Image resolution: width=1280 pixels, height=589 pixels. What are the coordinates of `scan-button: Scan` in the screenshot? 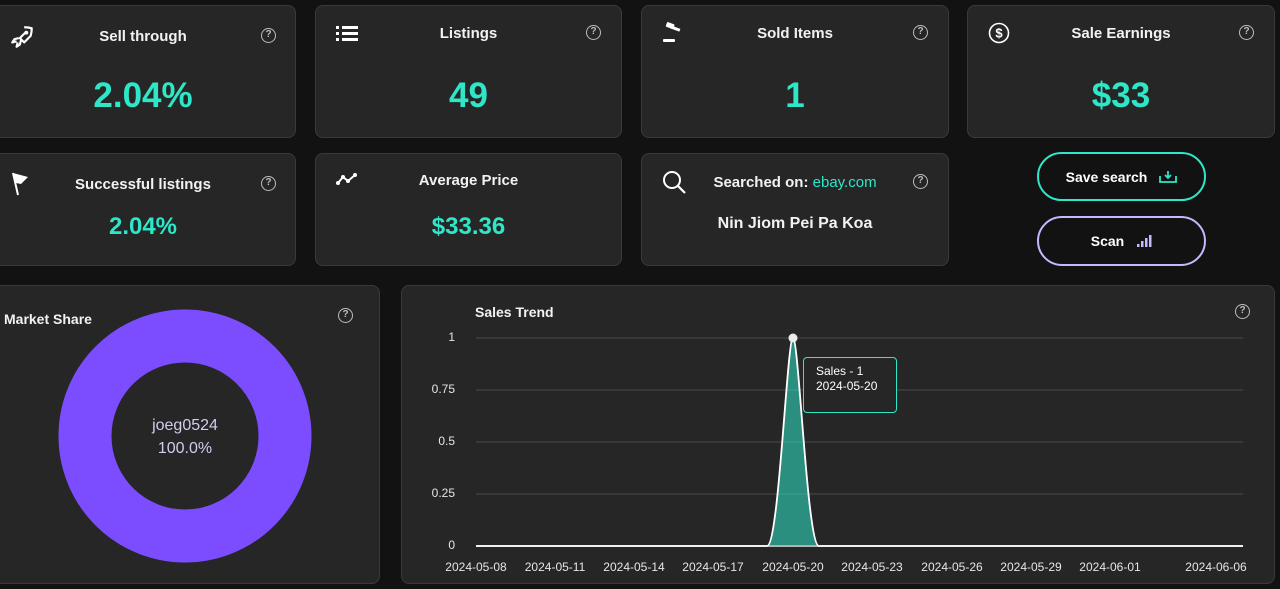 It's located at (1121, 241).